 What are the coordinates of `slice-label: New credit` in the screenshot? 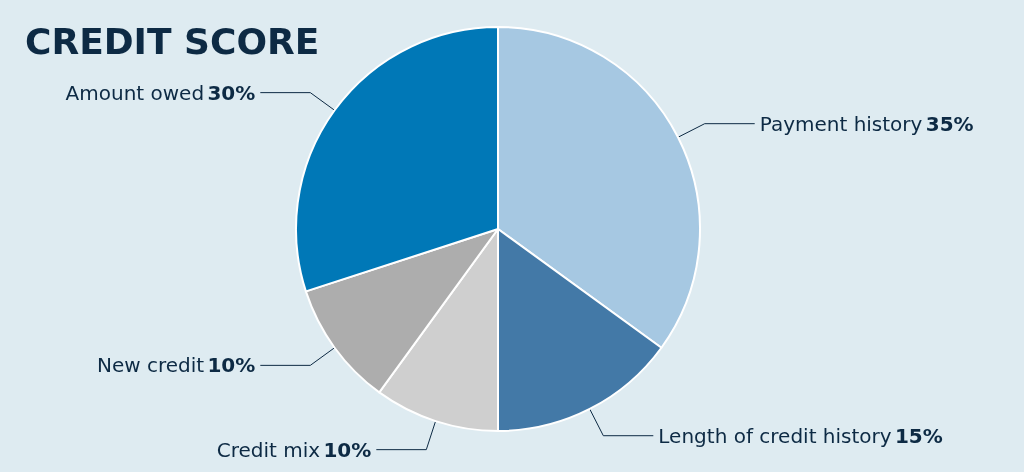 It's located at (150, 365).